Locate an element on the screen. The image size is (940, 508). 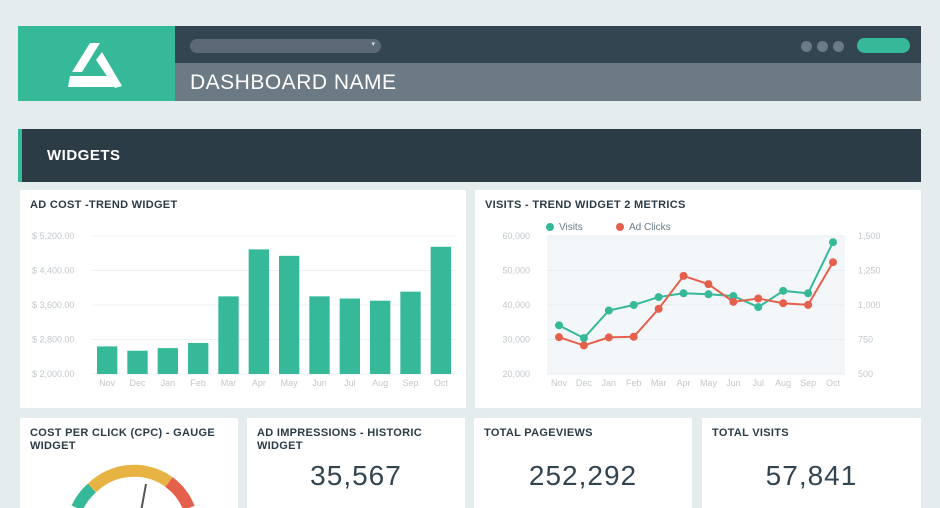
legend-label: Ad Clicks is located at coordinates (650, 227).